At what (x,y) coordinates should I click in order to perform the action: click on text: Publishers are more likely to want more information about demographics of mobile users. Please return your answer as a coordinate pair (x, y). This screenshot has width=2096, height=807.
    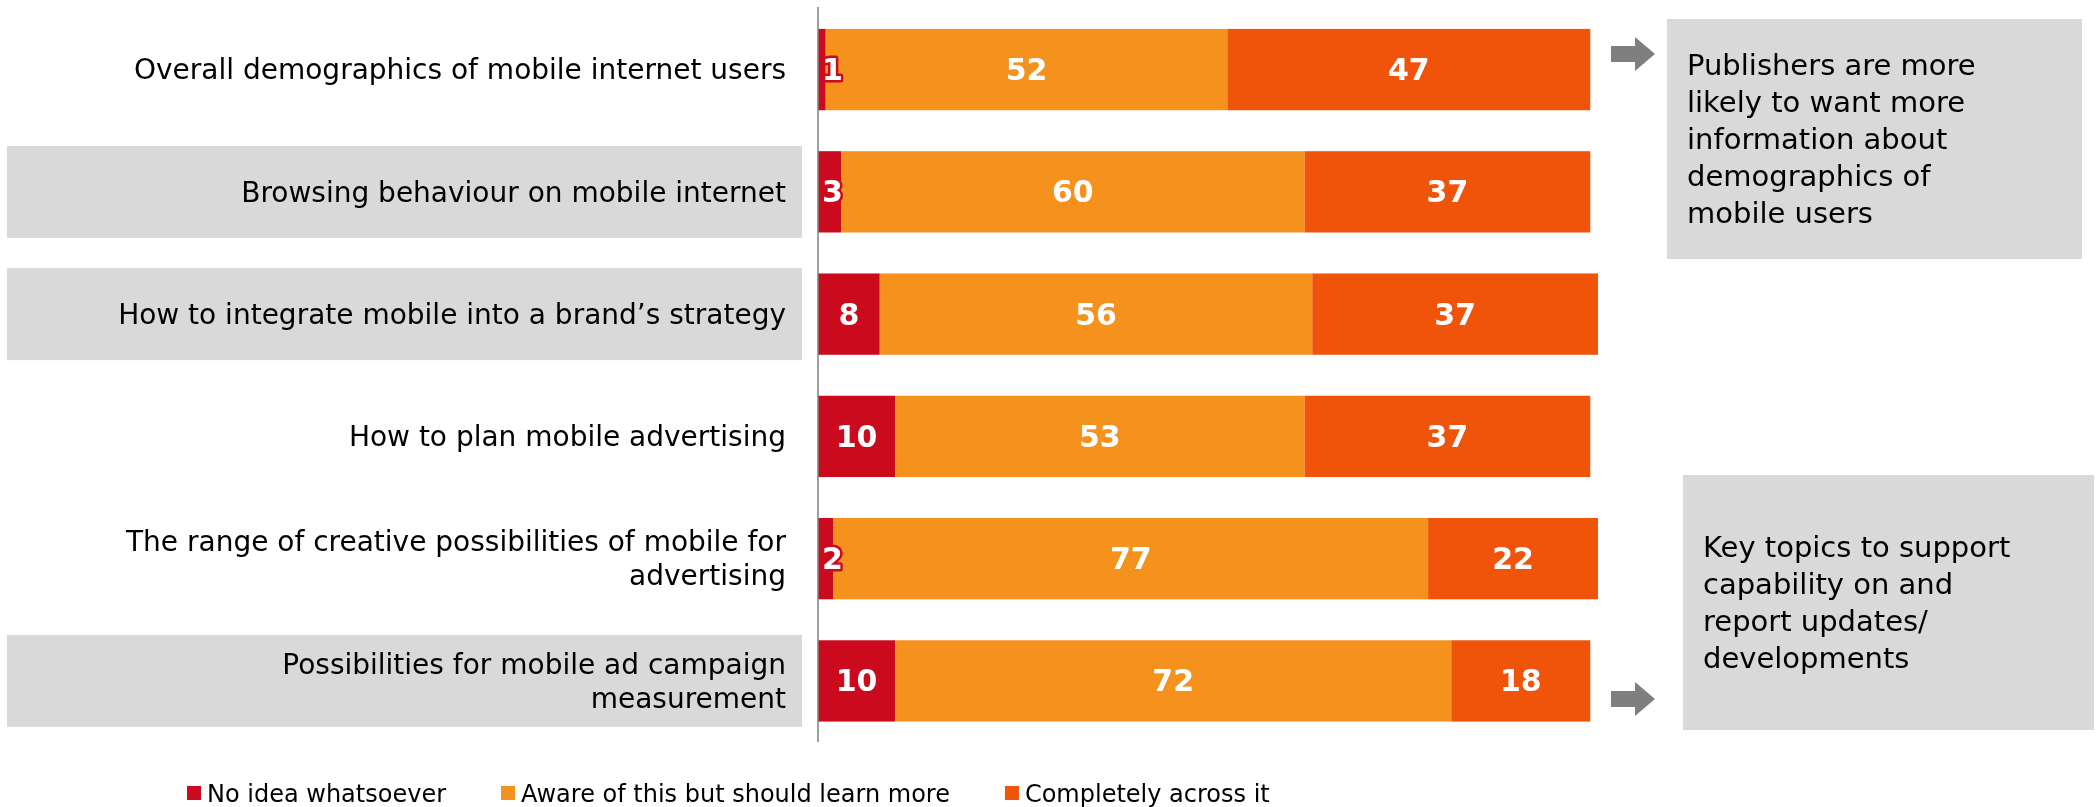
    Looking at the image, I should click on (1831, 139).